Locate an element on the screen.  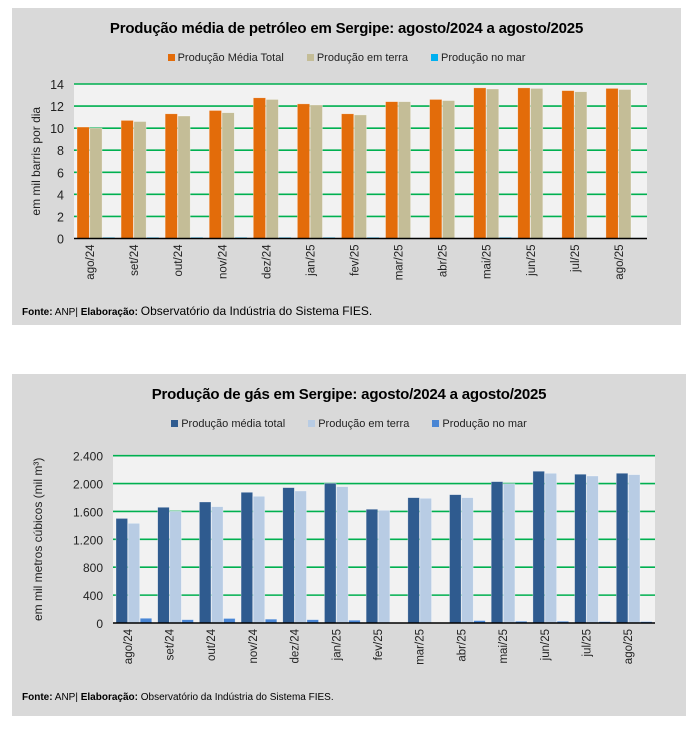
legend-item-land: Produção em terra is located at coordinates (357, 58).